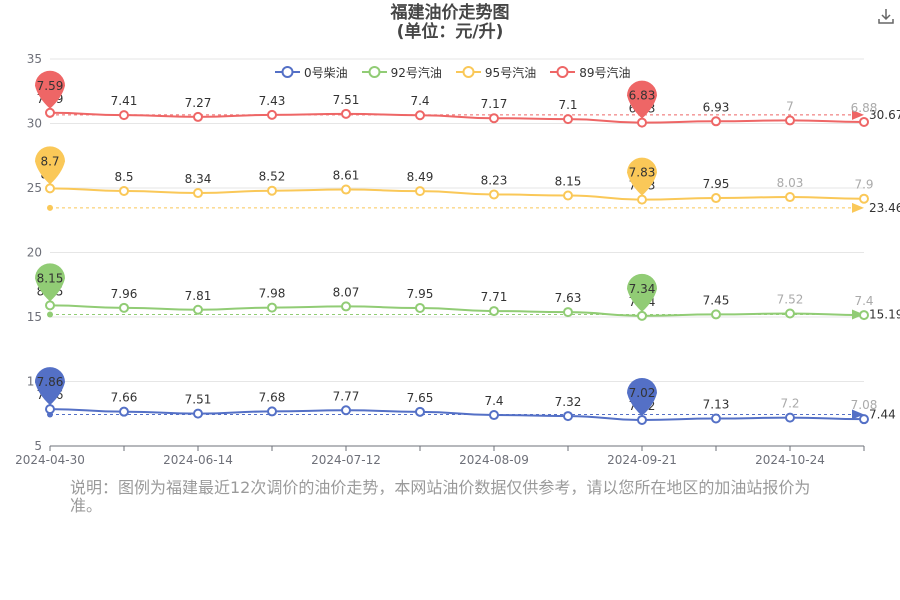 The height and width of the screenshot is (600, 900). Describe the element at coordinates (198, 296) in the screenshot. I see `data-label: 7.81` at that location.